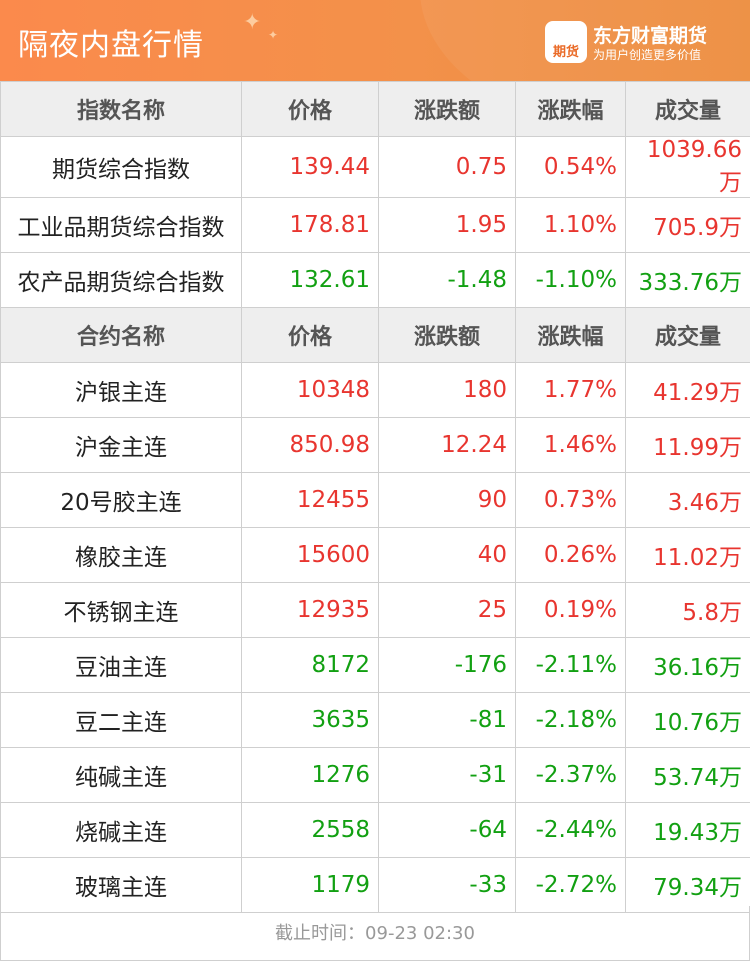 The height and width of the screenshot is (961, 750). Describe the element at coordinates (687, 885) in the screenshot. I see `cell-volume: 79.34万` at that location.